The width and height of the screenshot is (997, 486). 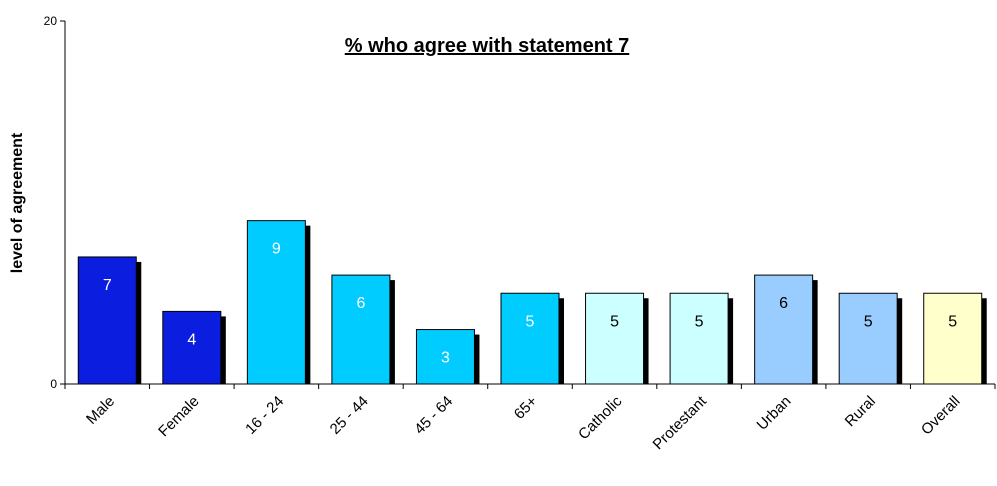 I want to click on bar-value-label: 3, so click(x=445, y=358).